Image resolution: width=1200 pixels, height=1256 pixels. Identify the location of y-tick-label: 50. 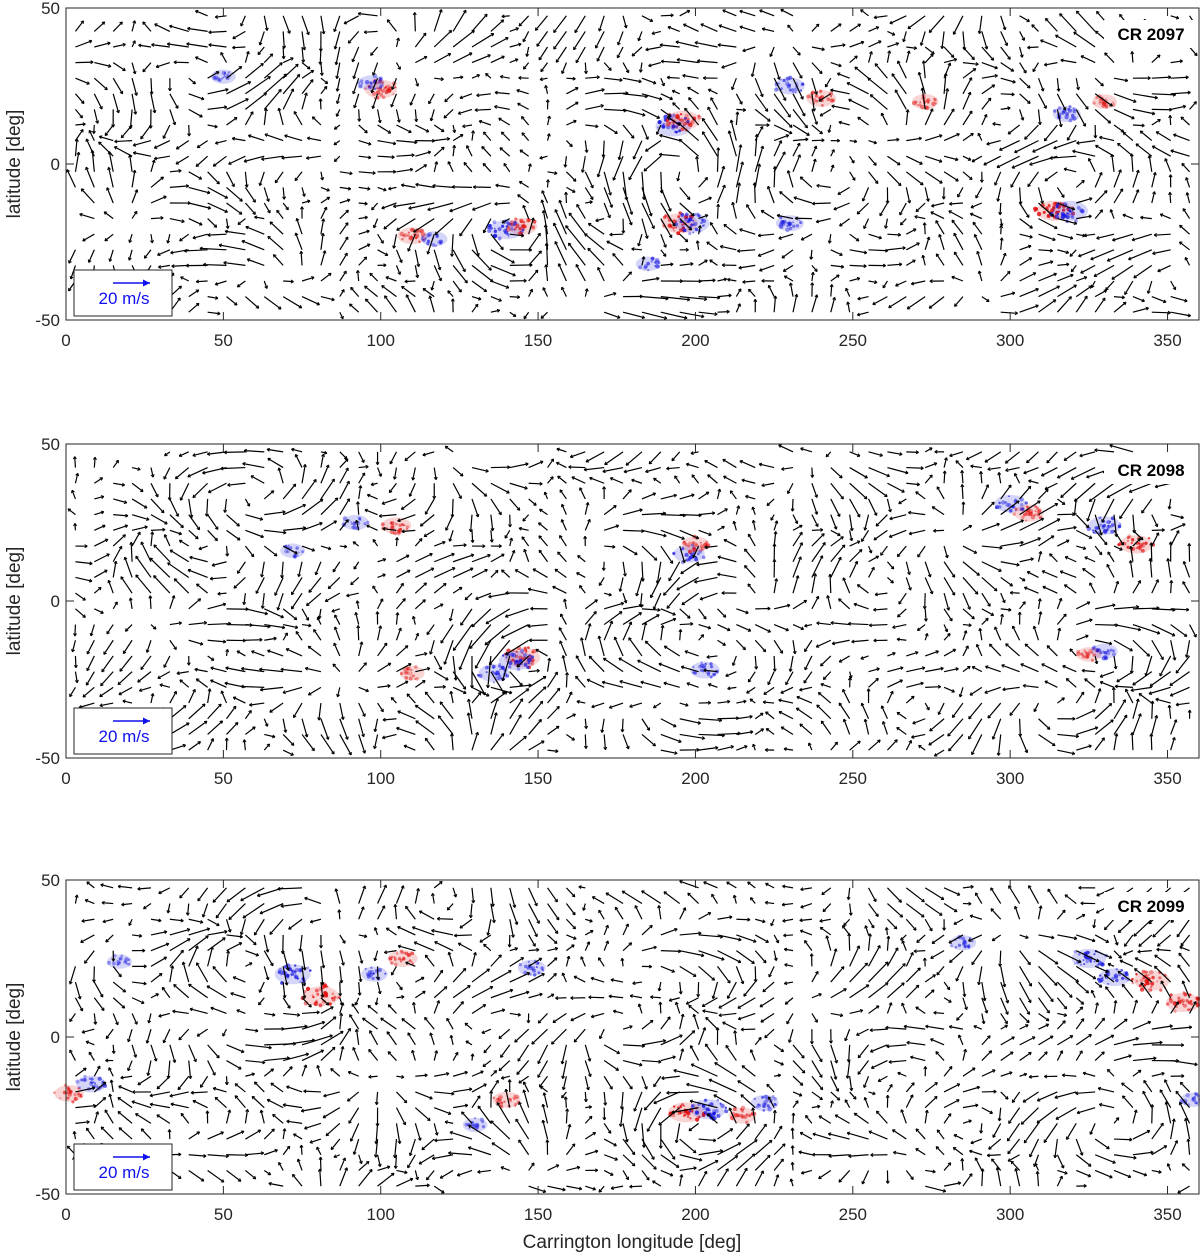
(50, 9).